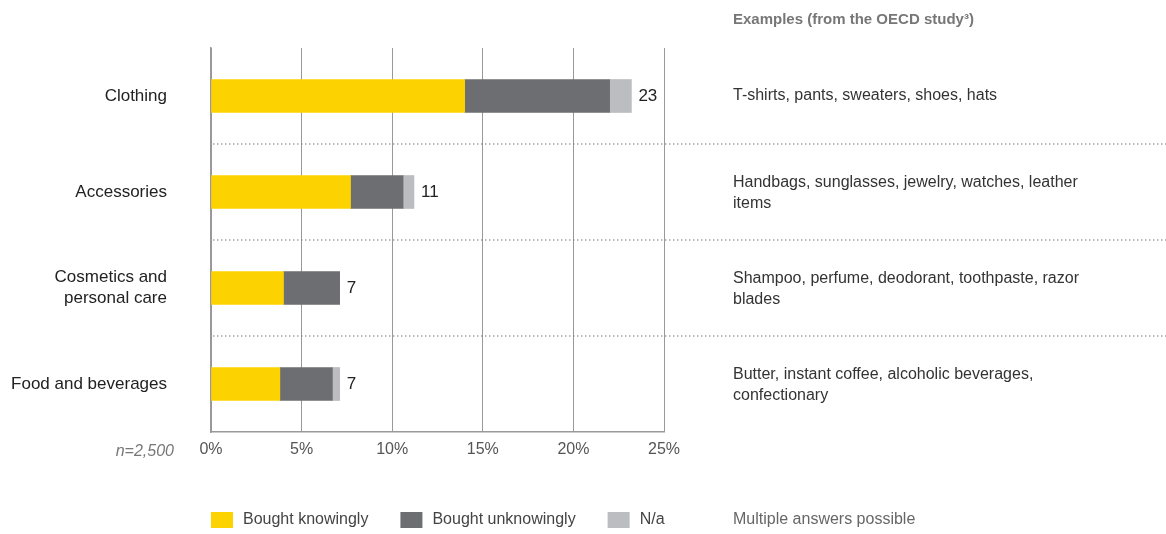 Image resolution: width=1166 pixels, height=534 pixels. I want to click on y-tick-label: Food and beverages, so click(89, 383).